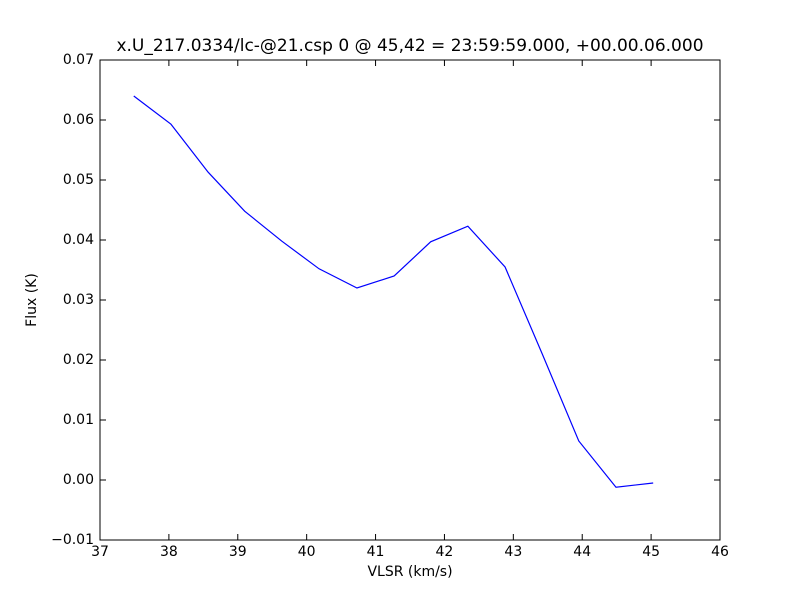 This screenshot has width=800, height=600. Describe the element at coordinates (169, 552) in the screenshot. I see `x-tick-label: 38` at that location.